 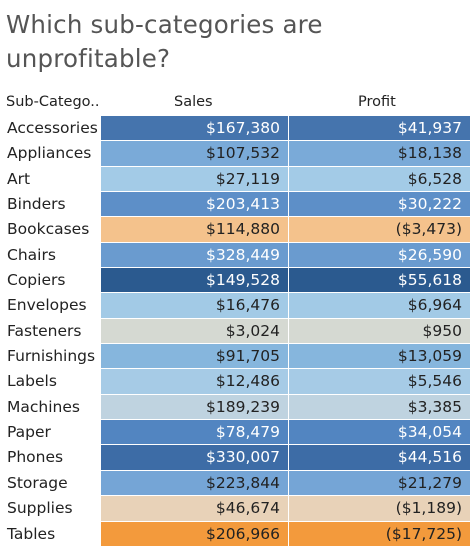 I want to click on table-row: Appliances $107,532 $18,138, so click(x=237, y=153).